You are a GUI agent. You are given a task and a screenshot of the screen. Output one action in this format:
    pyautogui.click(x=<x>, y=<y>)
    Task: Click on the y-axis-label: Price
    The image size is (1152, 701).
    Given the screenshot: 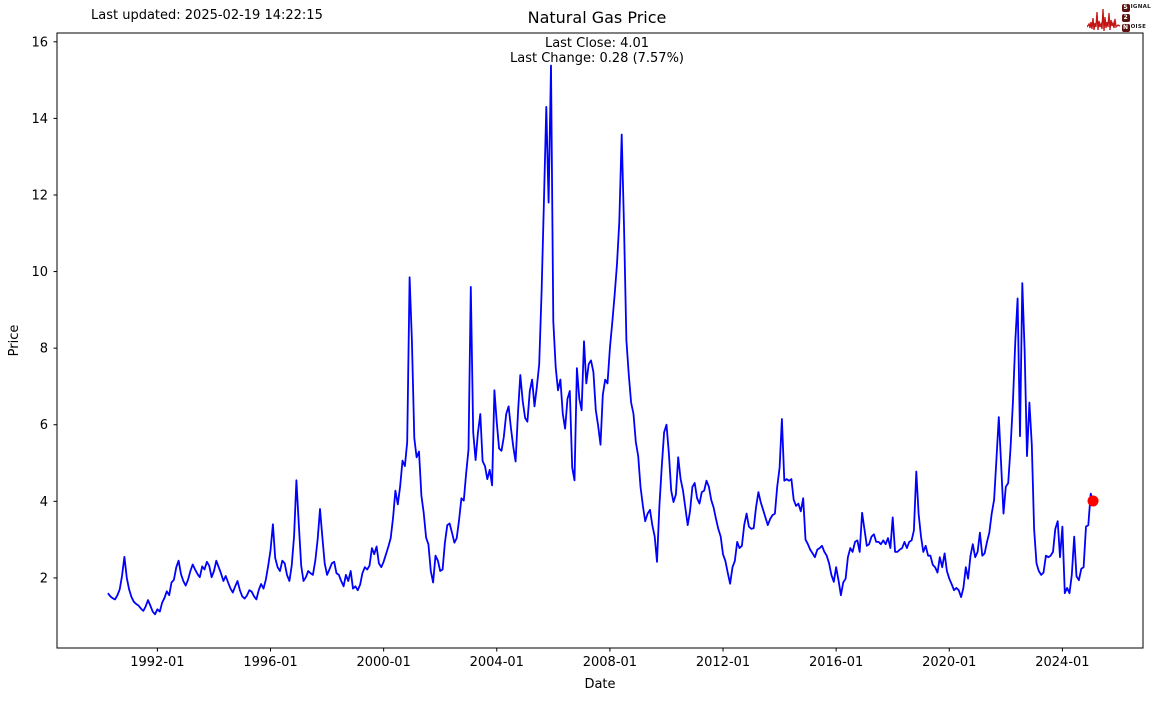 What is the action you would take?
    pyautogui.click(x=14, y=341)
    